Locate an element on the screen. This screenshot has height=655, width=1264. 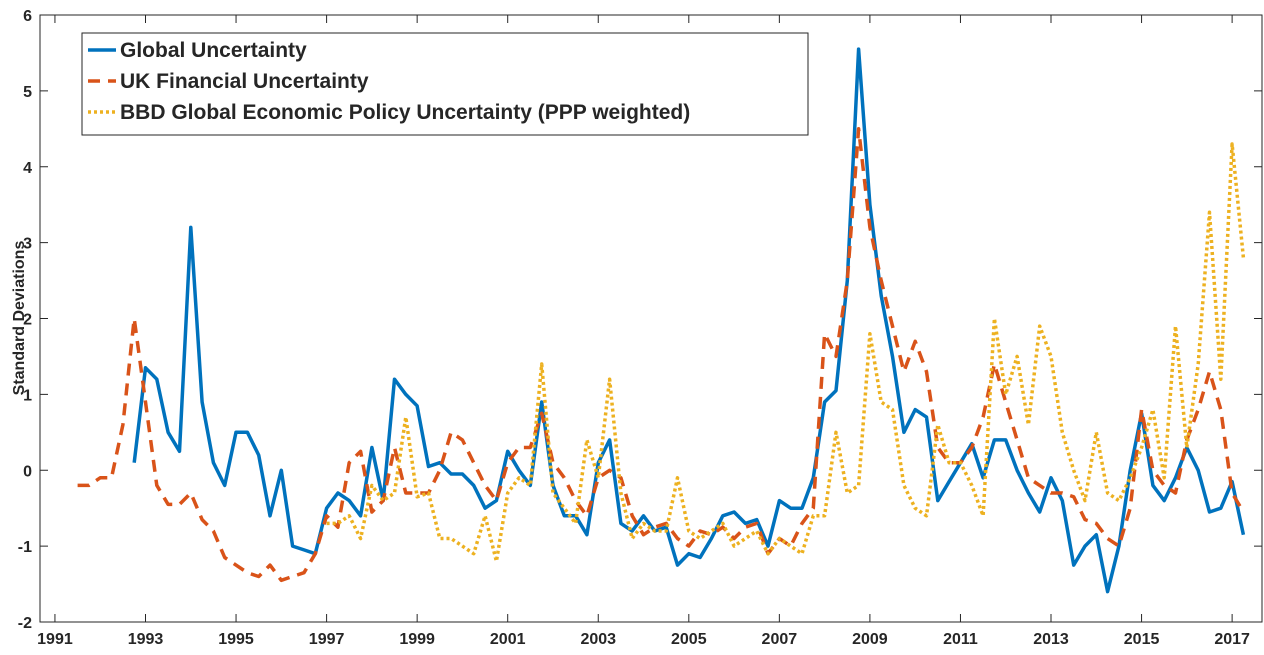
y-tick-label: 5 is located at coordinates (27, 92).